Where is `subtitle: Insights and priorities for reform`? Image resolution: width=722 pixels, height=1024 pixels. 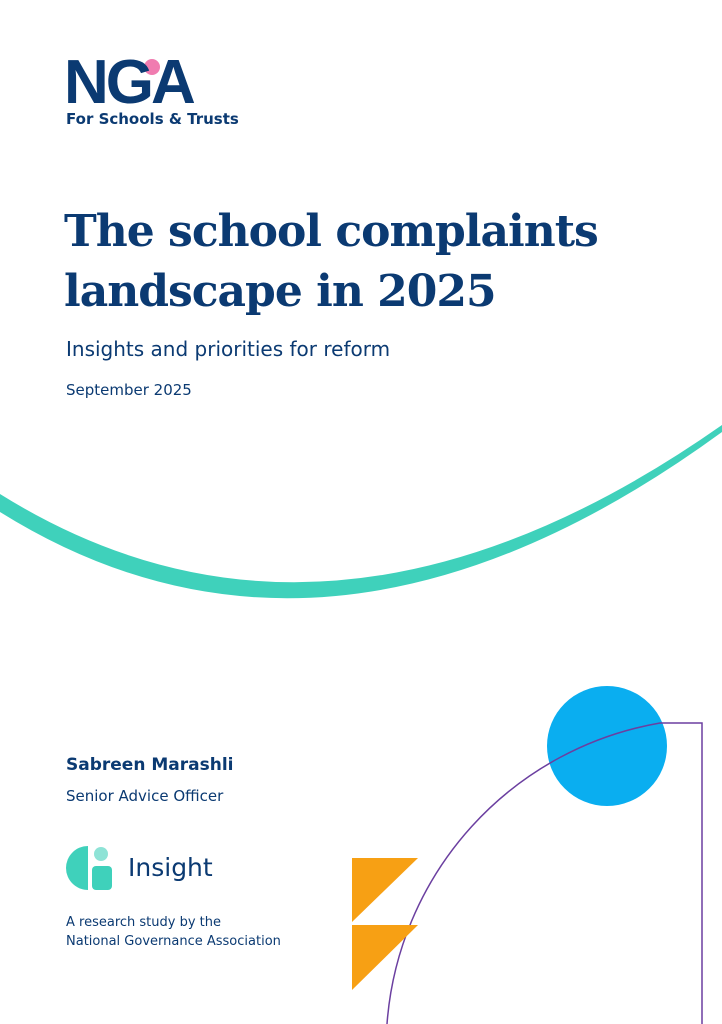
subtitle: Insights and priorities for reform is located at coordinates (228, 349).